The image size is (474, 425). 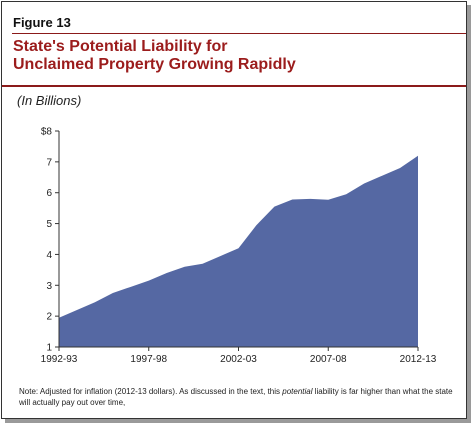 I want to click on y-tick-label: $8, so click(x=47, y=132).